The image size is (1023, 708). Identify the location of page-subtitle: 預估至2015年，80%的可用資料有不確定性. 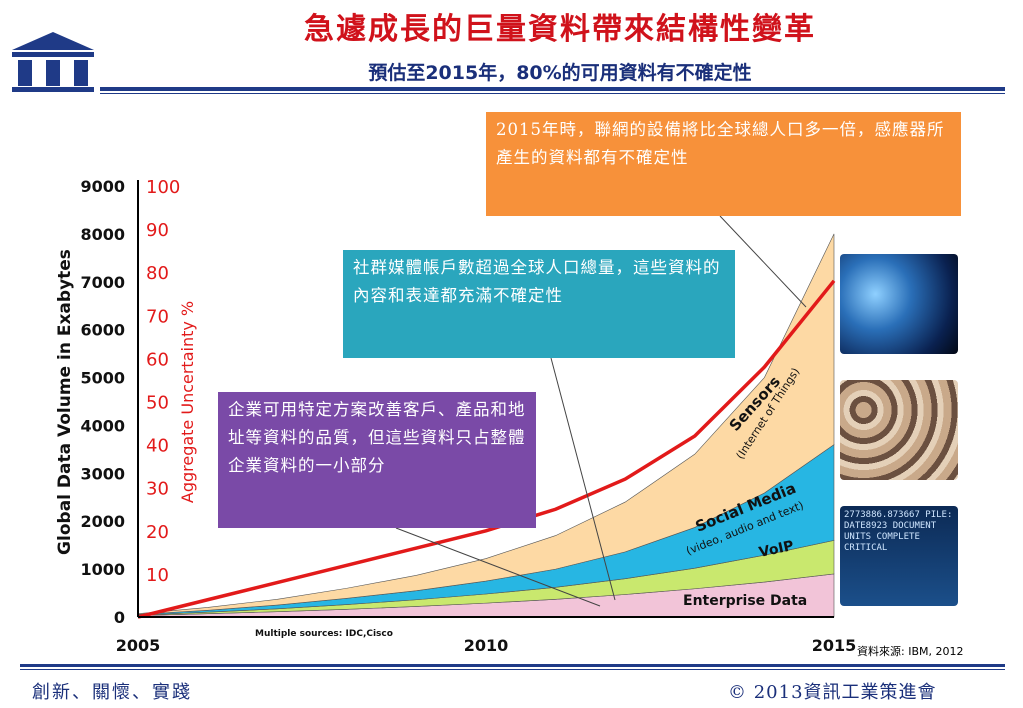
(560, 73).